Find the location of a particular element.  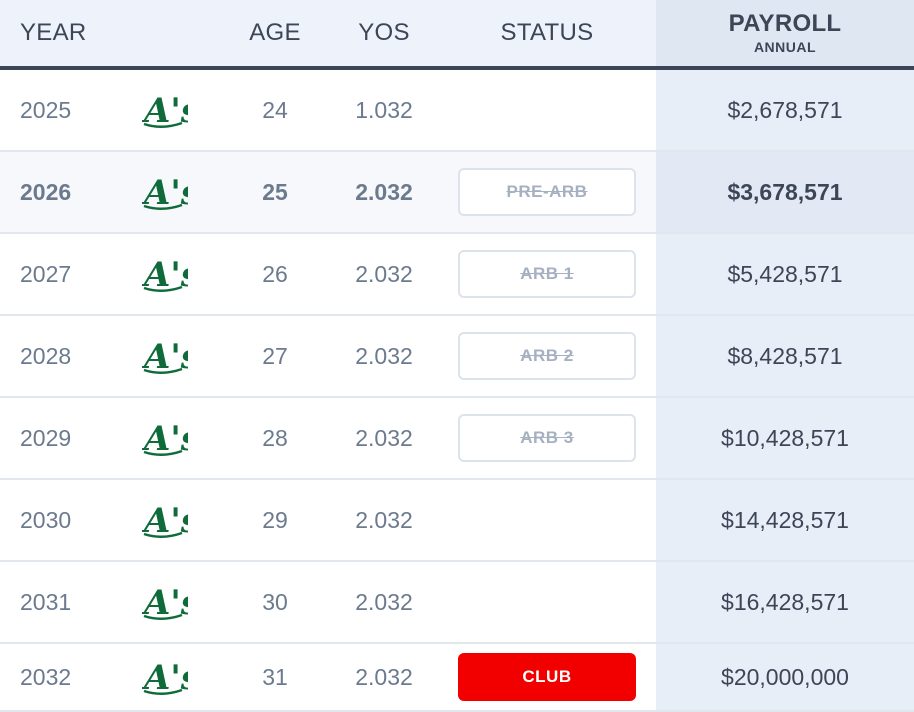

status-badge: ARB 2 is located at coordinates (547, 356).